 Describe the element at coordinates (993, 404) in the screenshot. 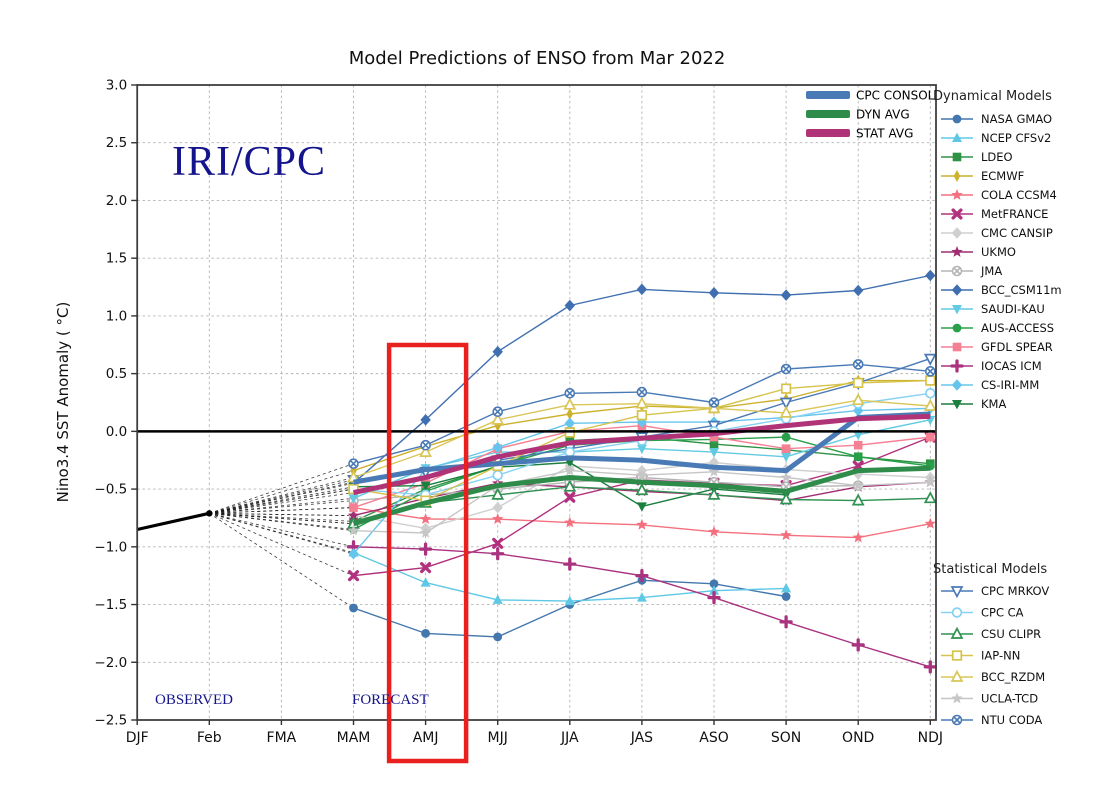

I see `legend-label-KMA: KMA` at that location.